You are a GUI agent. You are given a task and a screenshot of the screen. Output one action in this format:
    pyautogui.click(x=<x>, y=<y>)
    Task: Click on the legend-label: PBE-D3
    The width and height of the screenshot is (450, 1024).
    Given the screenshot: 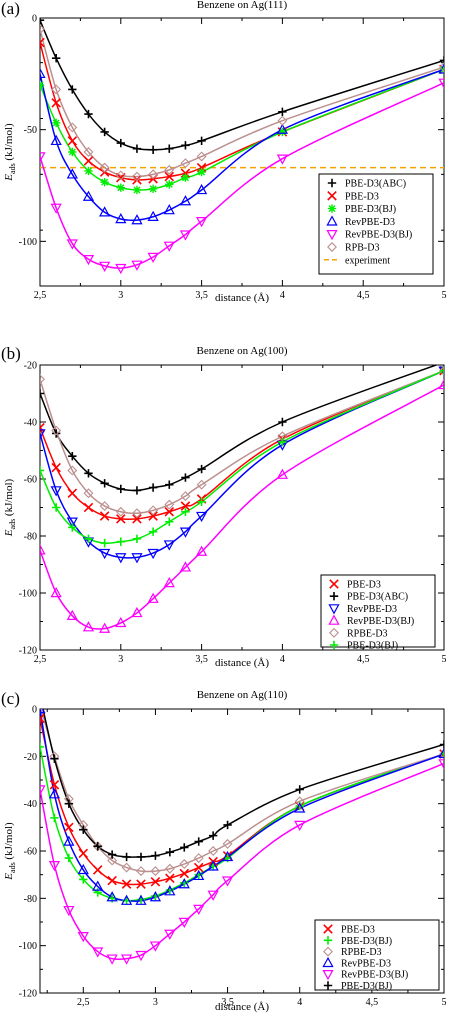 What is the action you would take?
    pyautogui.click(x=364, y=585)
    